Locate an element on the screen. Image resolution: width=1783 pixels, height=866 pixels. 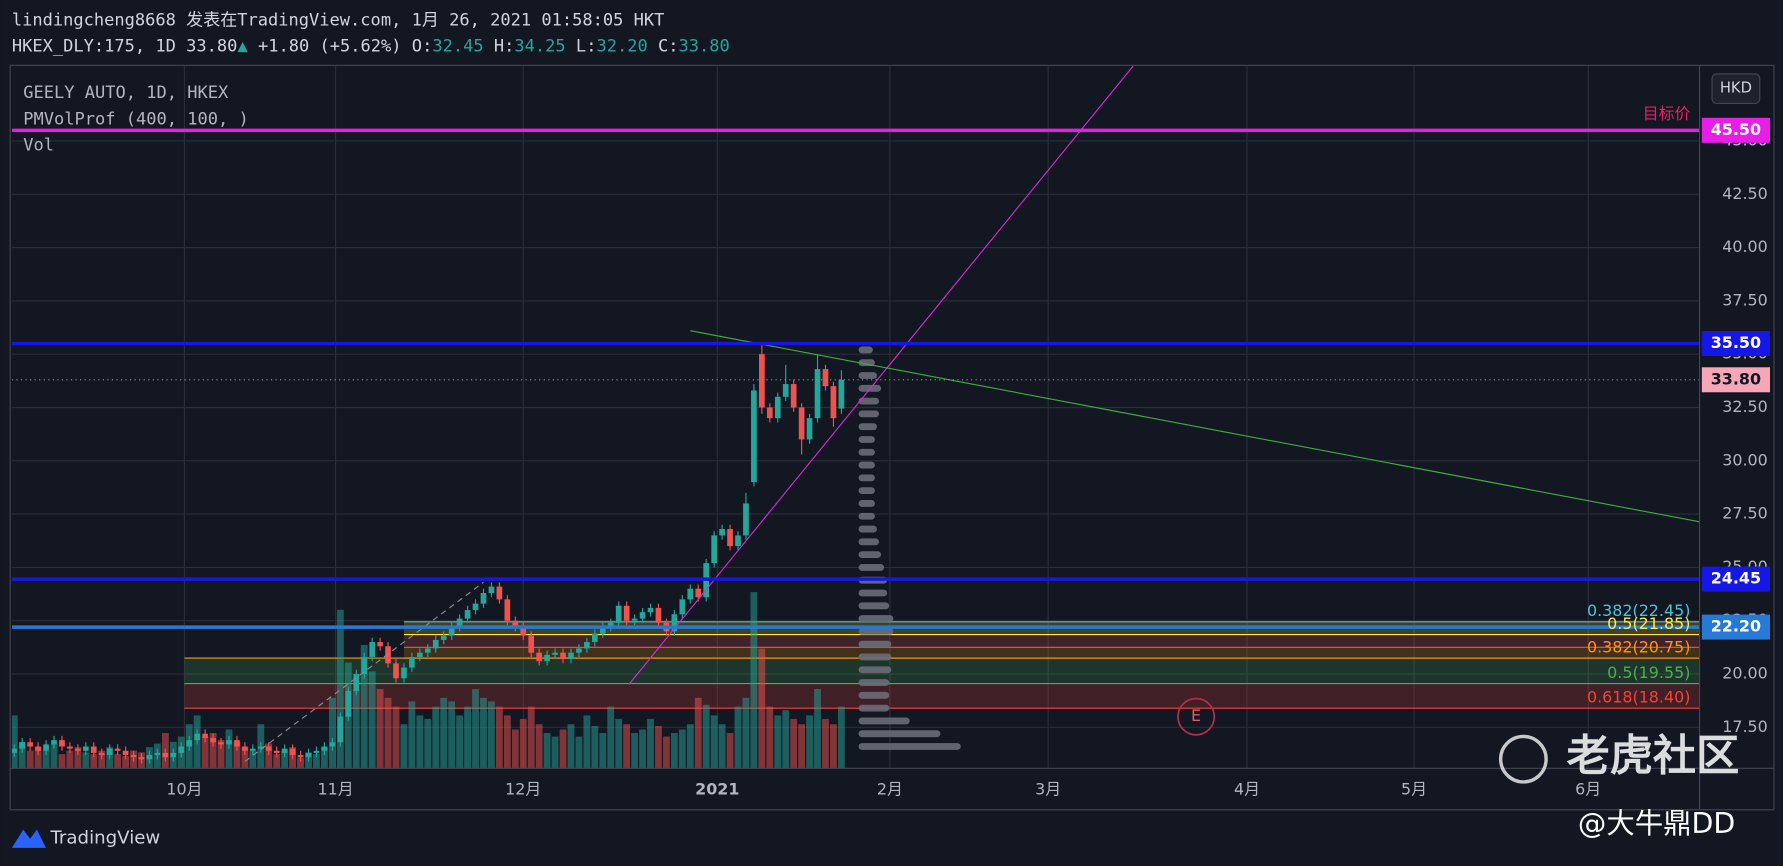
price-badge-label: 24.45 is located at coordinates (1736, 578).